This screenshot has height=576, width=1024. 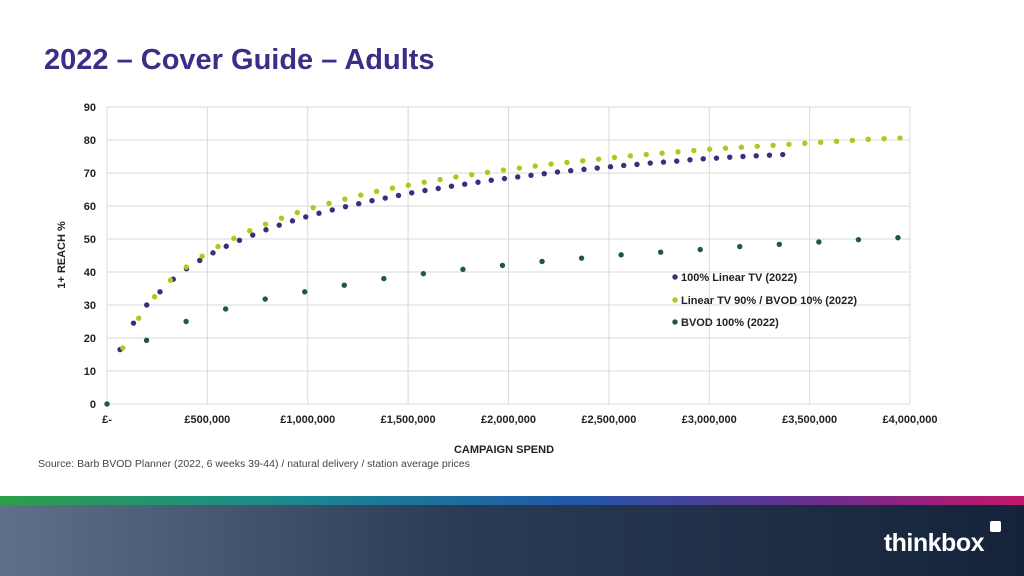 I want to click on x-tick-label: £4,000,000, so click(x=909, y=420).